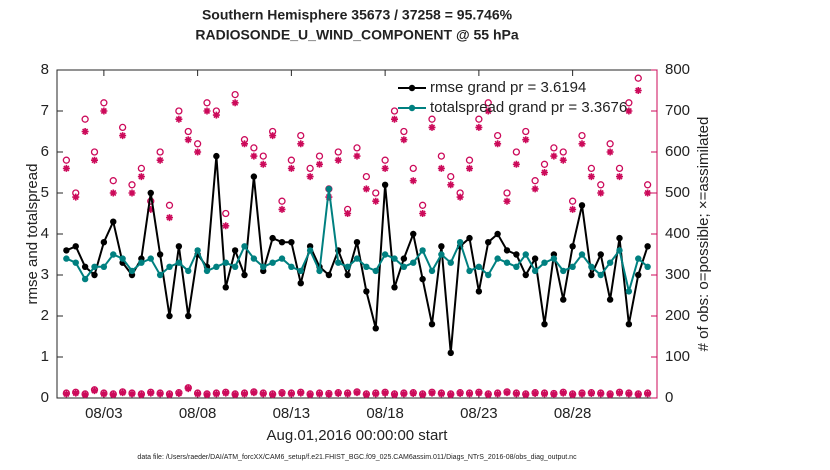  What do you see at coordinates (358, 435) in the screenshot?
I see `x-axis-label: Aug.01,2016 00:00:00 start` at bounding box center [358, 435].